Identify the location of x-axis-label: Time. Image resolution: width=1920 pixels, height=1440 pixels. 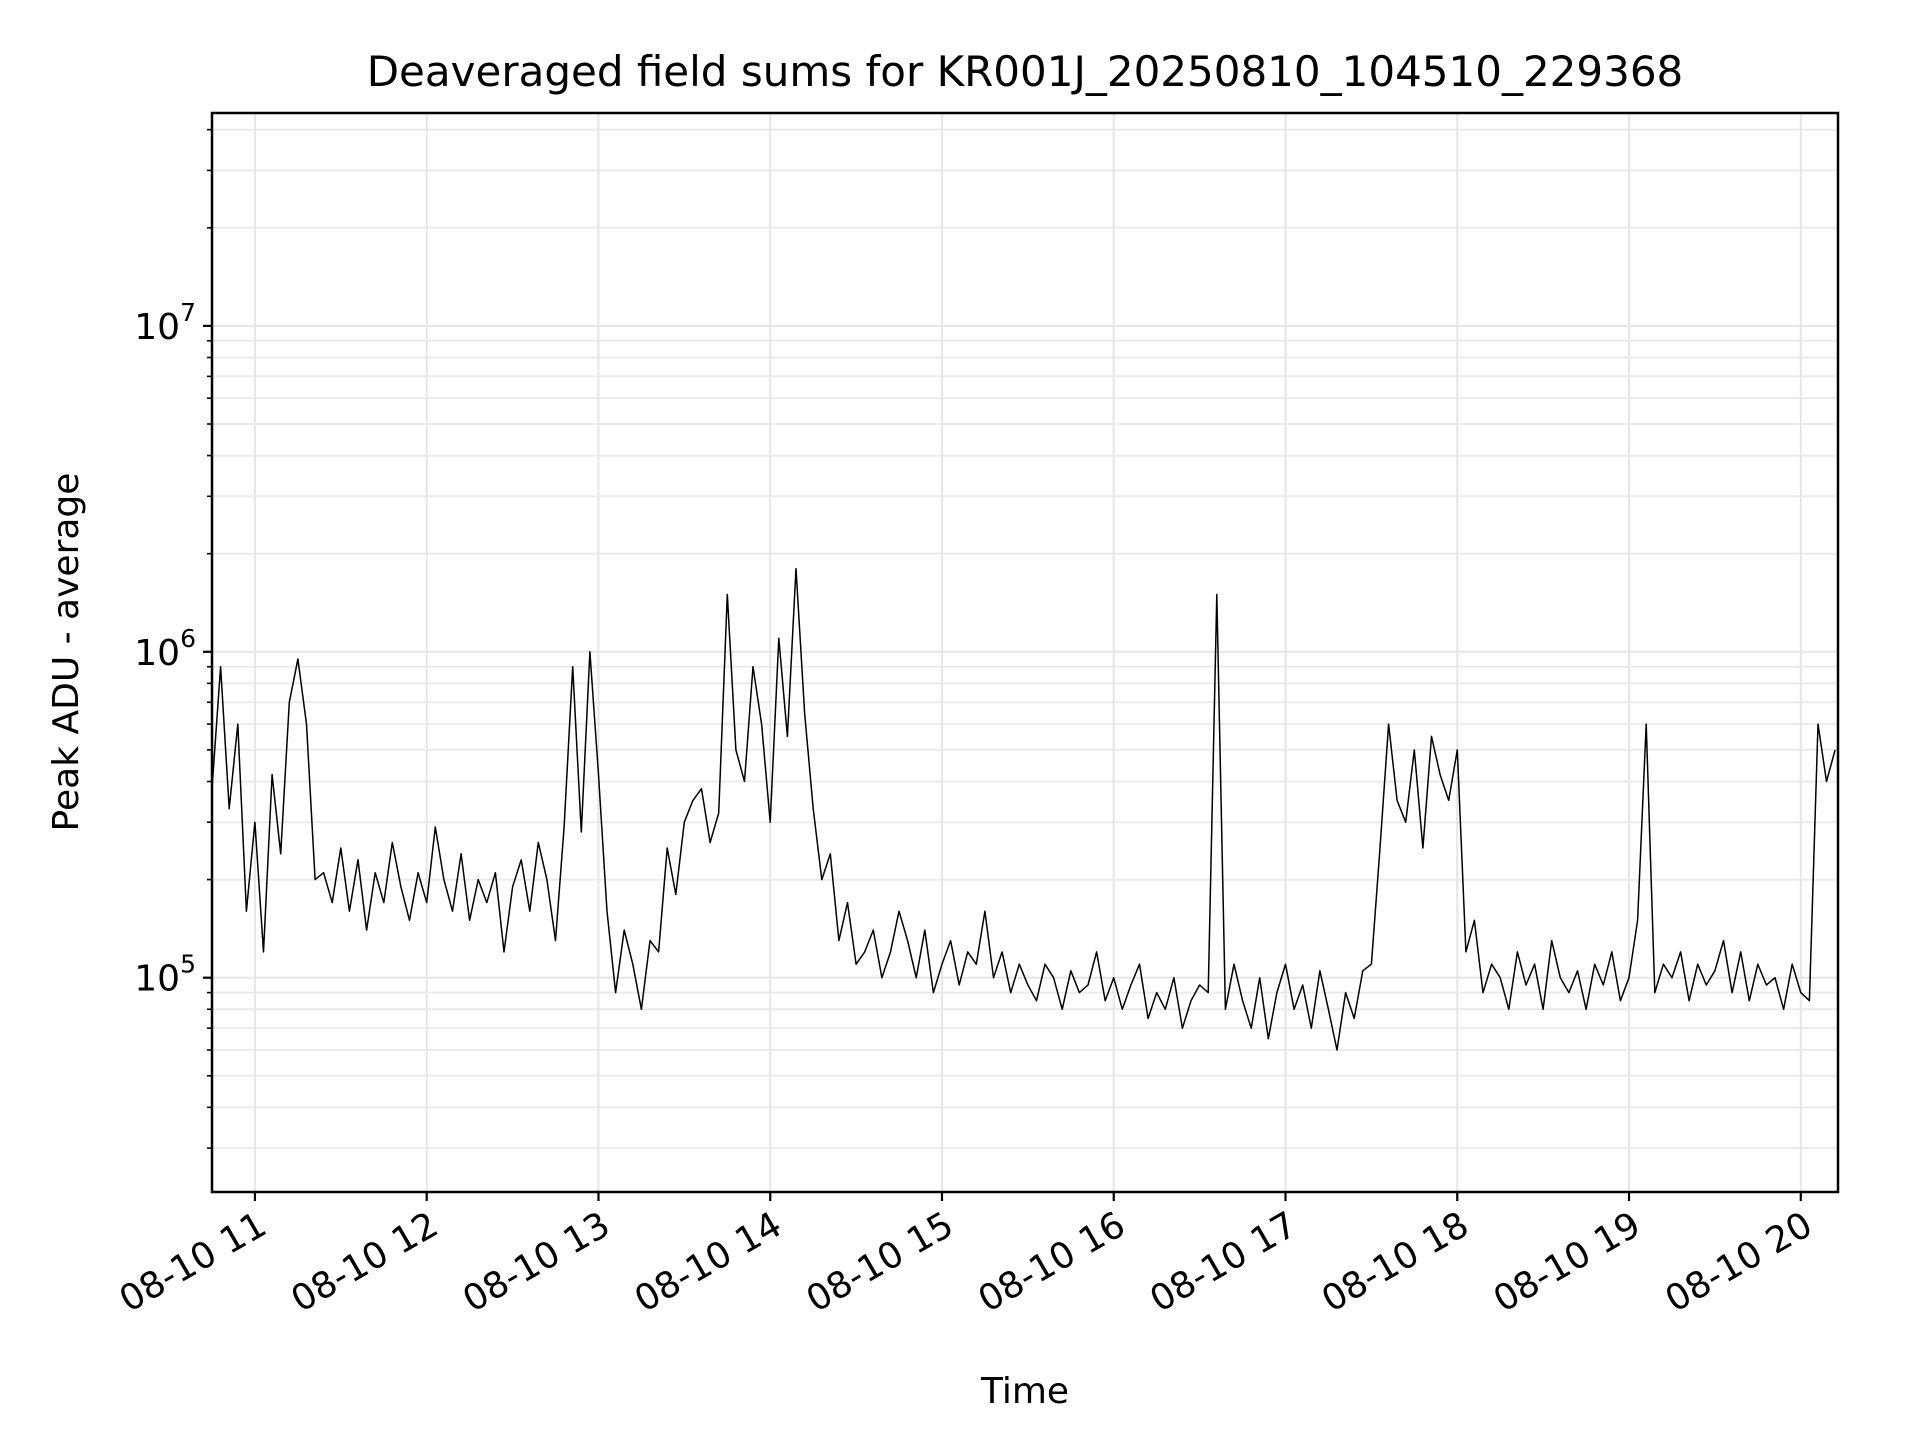
(1024, 1391).